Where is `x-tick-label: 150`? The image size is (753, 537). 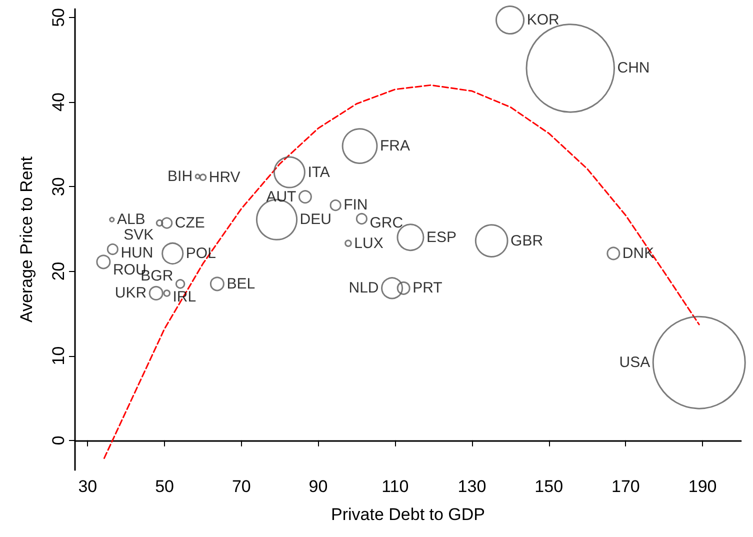 x-tick-label: 150 is located at coordinates (549, 486).